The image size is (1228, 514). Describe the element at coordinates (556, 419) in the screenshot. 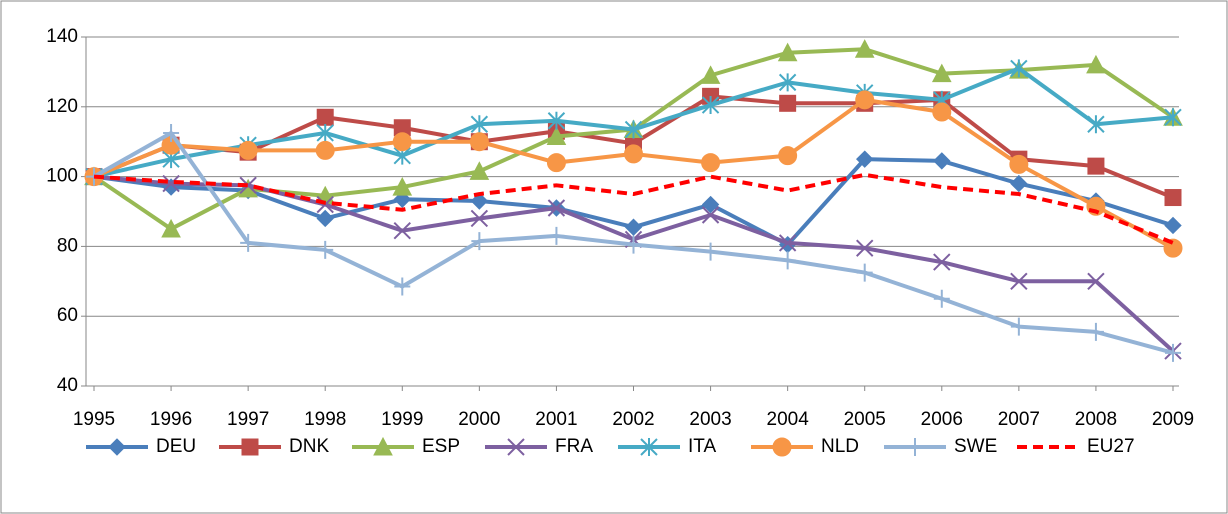

I see `x-tick-label: 2001` at that location.